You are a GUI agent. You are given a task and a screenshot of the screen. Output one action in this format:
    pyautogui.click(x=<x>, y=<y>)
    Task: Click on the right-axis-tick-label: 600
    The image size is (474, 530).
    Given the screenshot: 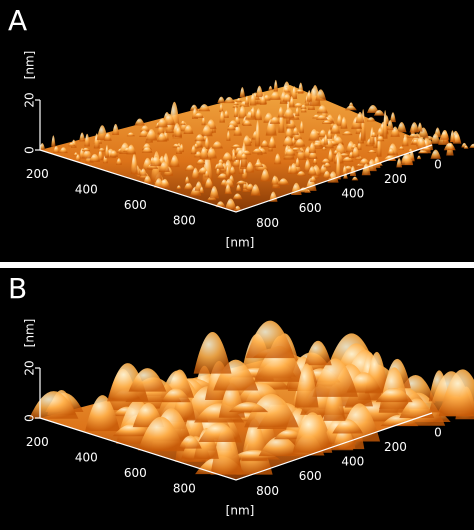 What is the action you would take?
    pyautogui.click(x=310, y=476)
    